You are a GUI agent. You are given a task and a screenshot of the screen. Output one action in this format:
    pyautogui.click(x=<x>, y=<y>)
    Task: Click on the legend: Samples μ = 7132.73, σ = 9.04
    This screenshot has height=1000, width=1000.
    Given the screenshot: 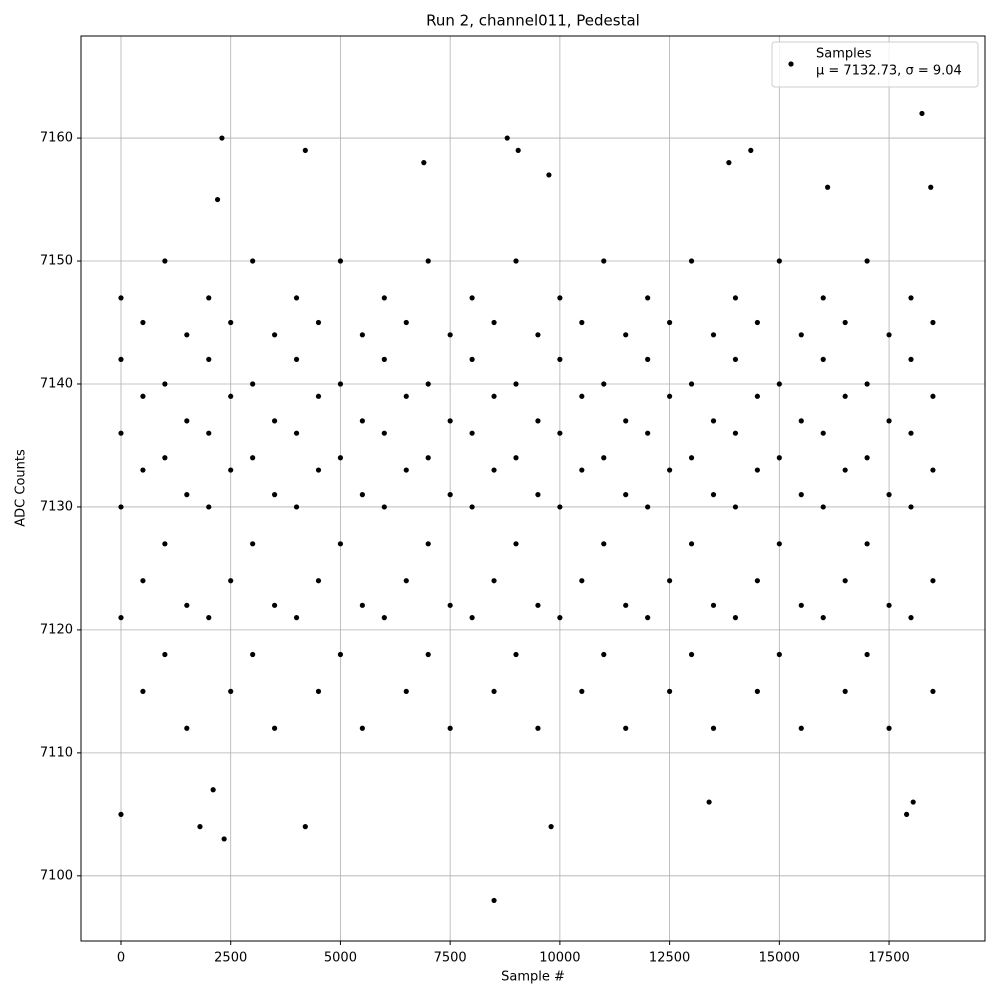 What is the action you would take?
    pyautogui.click(x=875, y=64)
    